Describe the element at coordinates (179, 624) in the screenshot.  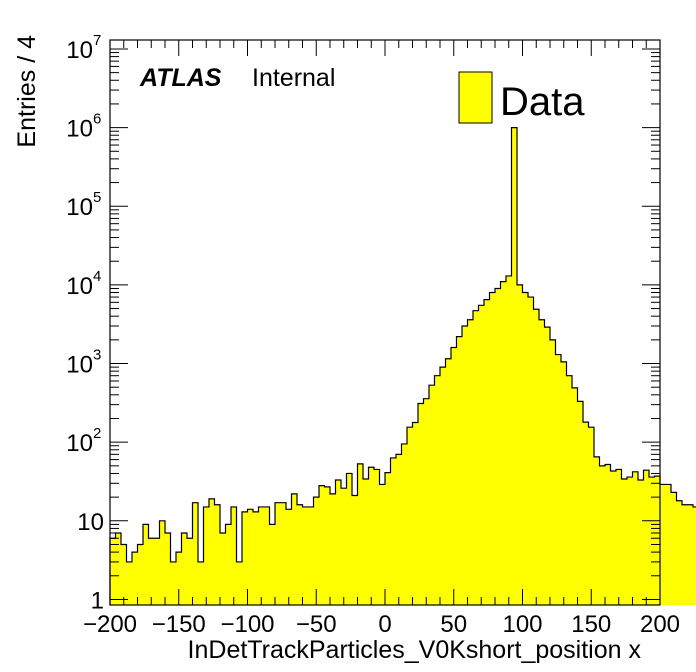
I see `x-tick-label: −150` at that location.